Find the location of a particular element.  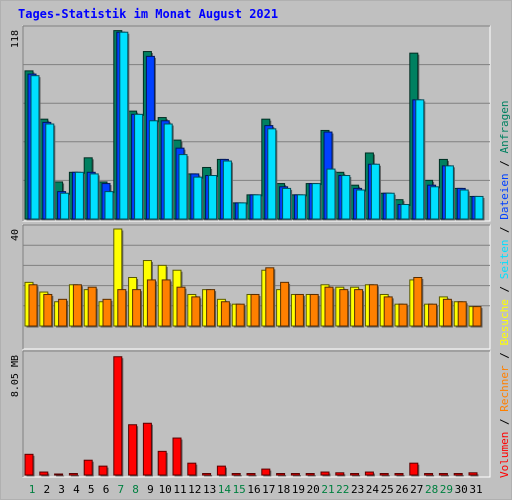

series-rechner is located at coordinates (255, 297).